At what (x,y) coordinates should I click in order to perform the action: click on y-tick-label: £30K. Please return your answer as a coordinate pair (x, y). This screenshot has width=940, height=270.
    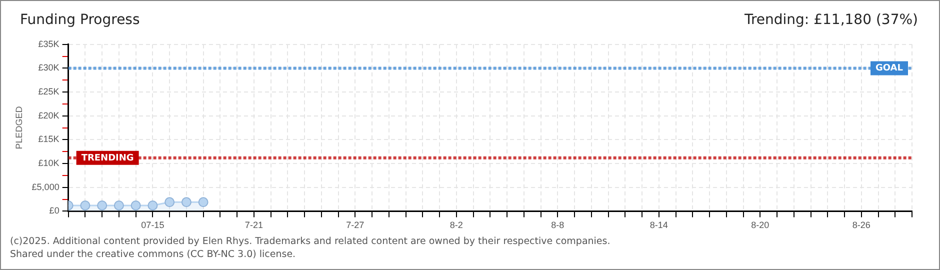
    Looking at the image, I should click on (49, 67).